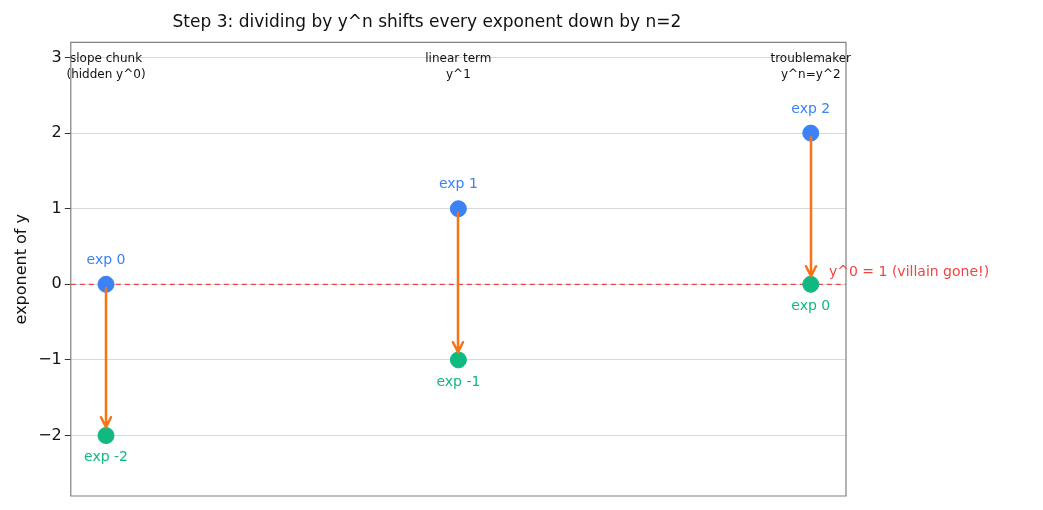 The image size is (1043, 510). Describe the element at coordinates (458, 65) in the screenshot. I see `x-tick-label: linear term y^1` at that location.